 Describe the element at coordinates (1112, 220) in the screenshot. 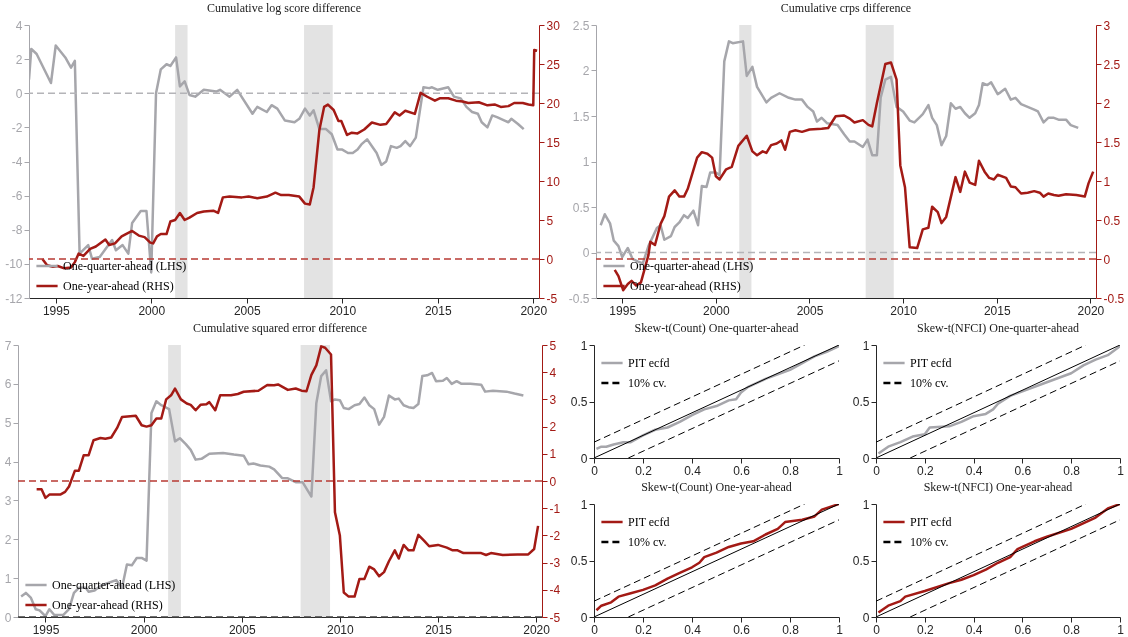

I see `y2-tick-label: 0.5` at that location.